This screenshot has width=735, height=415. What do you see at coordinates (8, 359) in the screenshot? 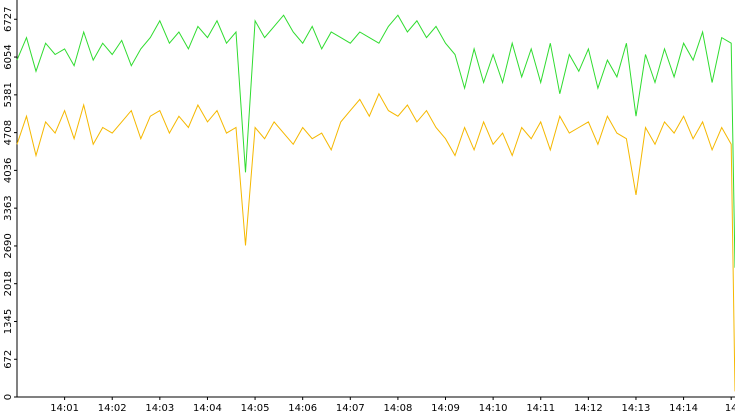
I see `y-tick-label: 672` at bounding box center [8, 359].